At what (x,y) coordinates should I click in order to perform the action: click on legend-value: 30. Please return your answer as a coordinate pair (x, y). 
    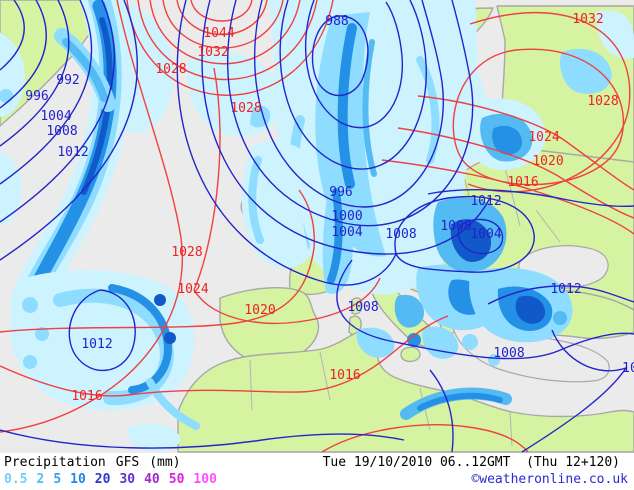
    Looking at the image, I should click on (127, 479).